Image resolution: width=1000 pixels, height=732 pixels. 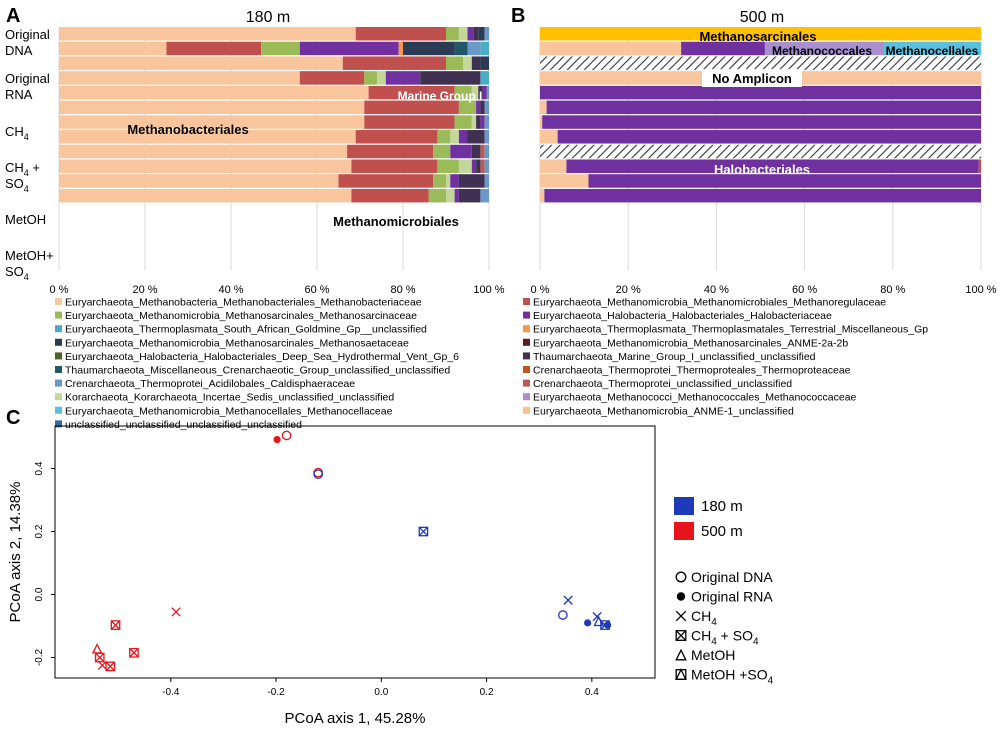 What do you see at coordinates (762, 17) in the screenshot?
I see `panel-b-title: 500 m` at bounding box center [762, 17].